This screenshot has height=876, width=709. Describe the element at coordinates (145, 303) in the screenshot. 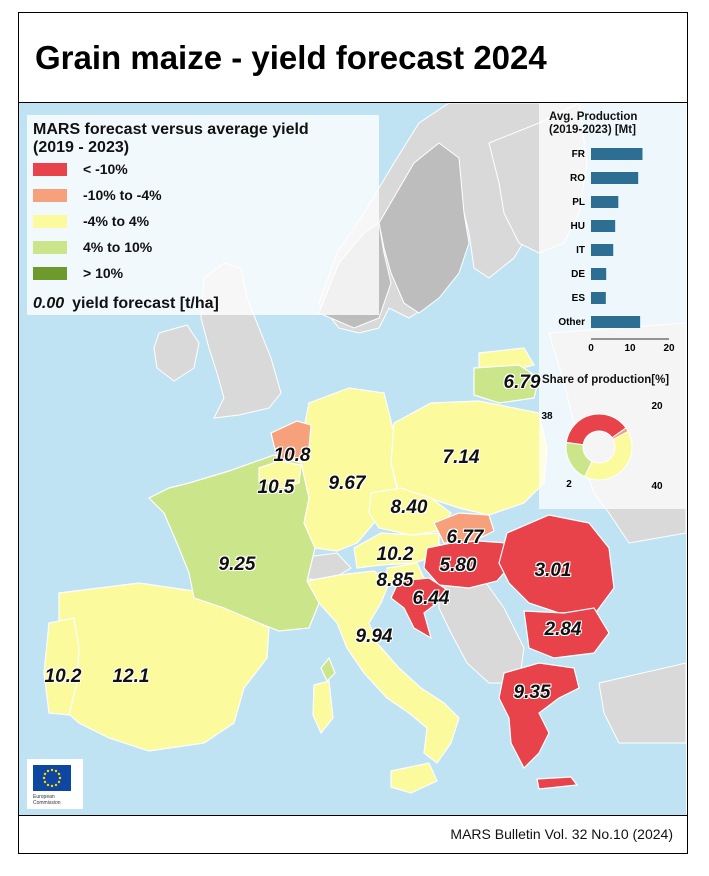

I see `yield-caption-text: yield forecast [t/ha]` at that location.